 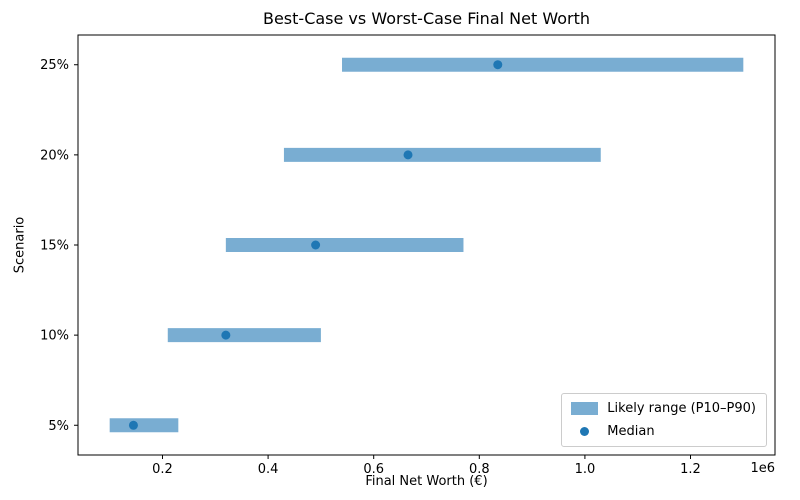 I want to click on x-axis-label: Final Net Worth (€), so click(x=426, y=481).